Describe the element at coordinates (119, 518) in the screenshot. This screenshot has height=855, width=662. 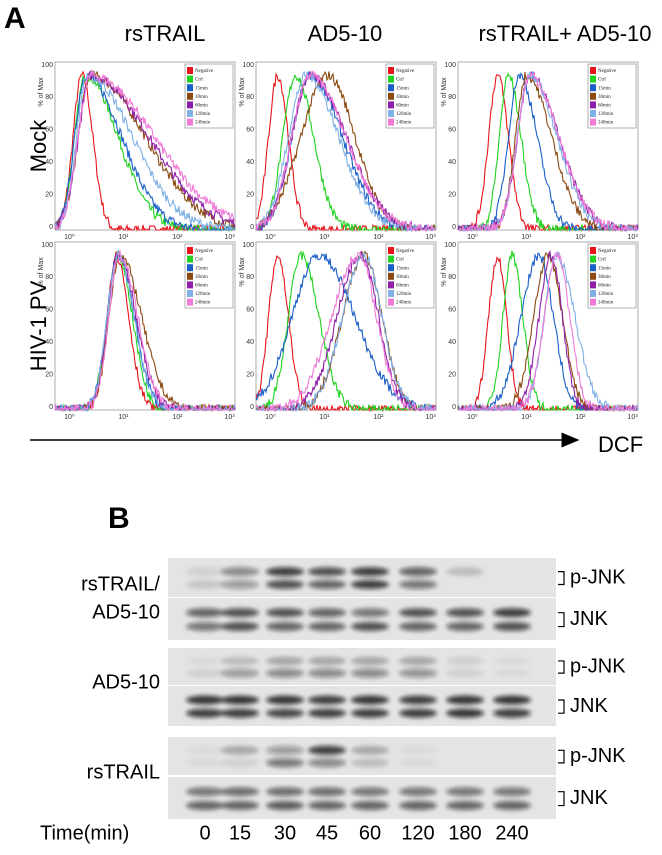
I see `panel-label: B` at that location.